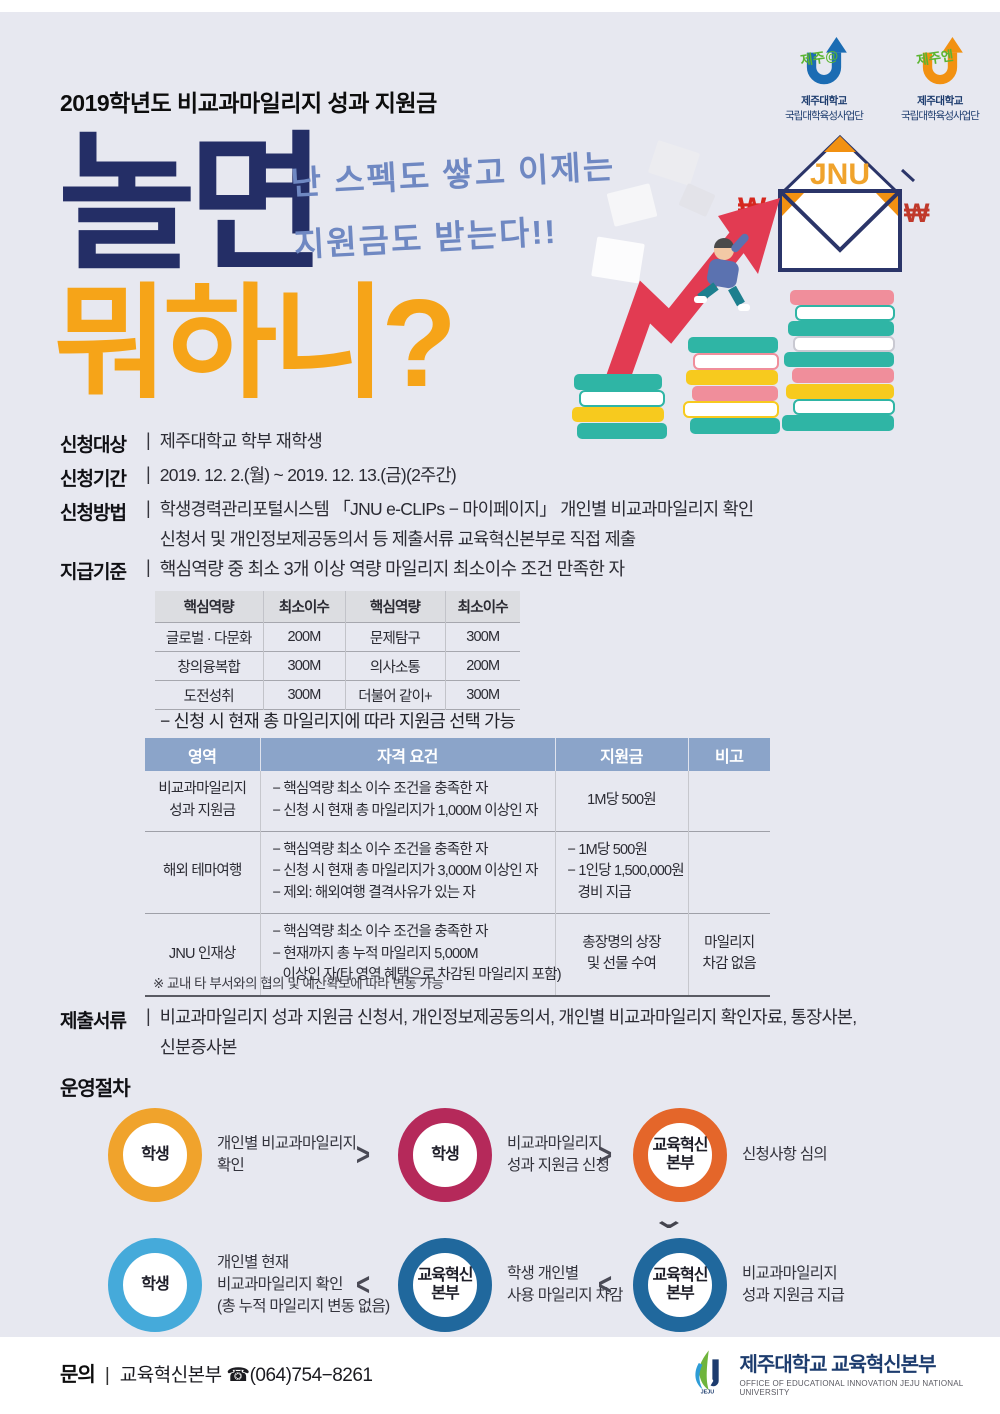 Image resolution: width=1000 pixels, height=1414 pixels. What do you see at coordinates (202, 953) in the screenshot?
I see `cell-area: JNU 인재상` at bounding box center [202, 953].